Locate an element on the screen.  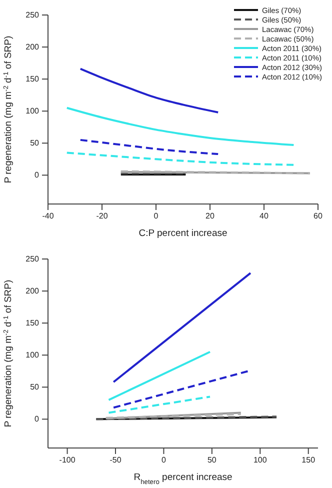
x-tick-label: 40 is located at coordinates (264, 216).